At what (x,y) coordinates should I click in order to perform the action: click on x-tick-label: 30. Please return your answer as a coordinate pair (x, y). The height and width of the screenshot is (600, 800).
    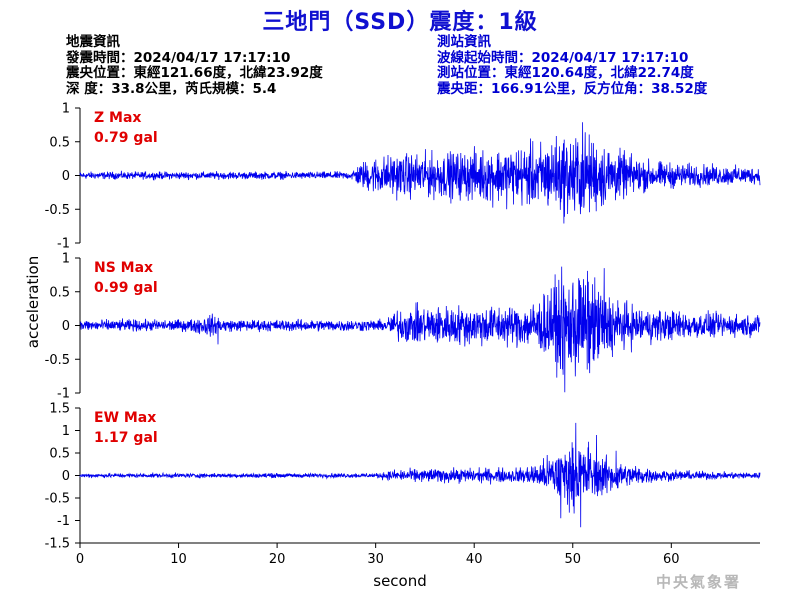
    Looking at the image, I should click on (375, 559).